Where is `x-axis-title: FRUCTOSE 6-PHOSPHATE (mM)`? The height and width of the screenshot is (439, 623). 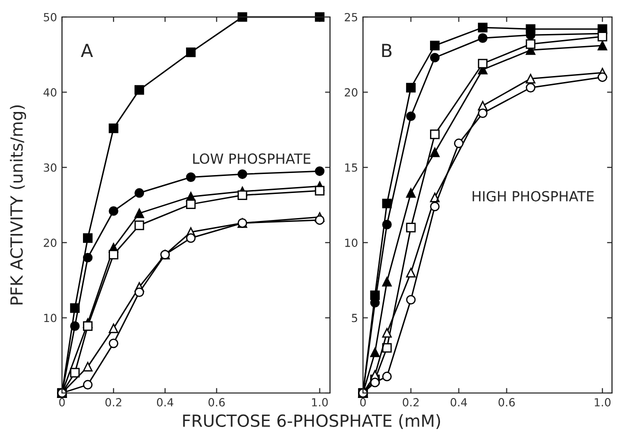 x-axis-title: FRUCTOSE 6-PHOSPHATE (mM) is located at coordinates (311, 421).